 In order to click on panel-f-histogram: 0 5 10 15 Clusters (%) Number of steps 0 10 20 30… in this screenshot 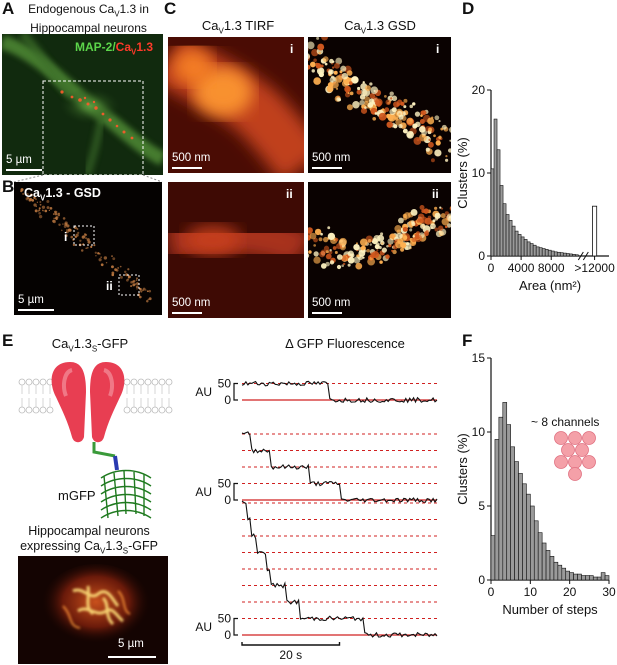, I will do `click(535, 484)`.